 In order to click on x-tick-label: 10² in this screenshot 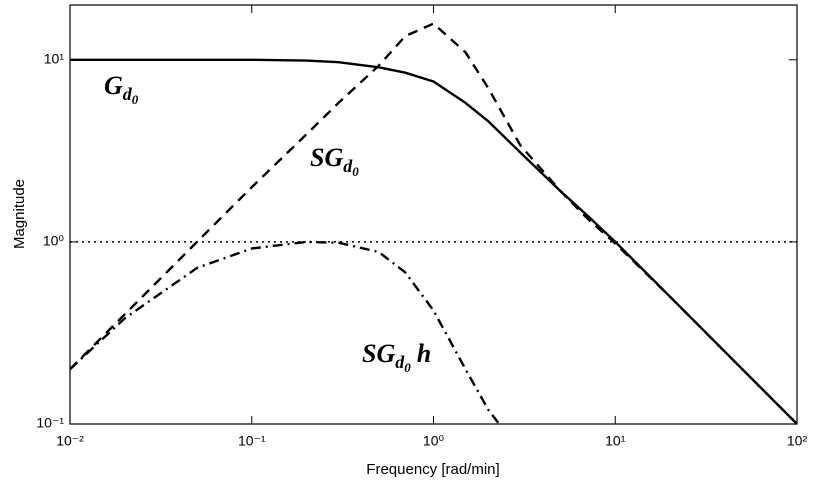, I will do `click(797, 441)`.